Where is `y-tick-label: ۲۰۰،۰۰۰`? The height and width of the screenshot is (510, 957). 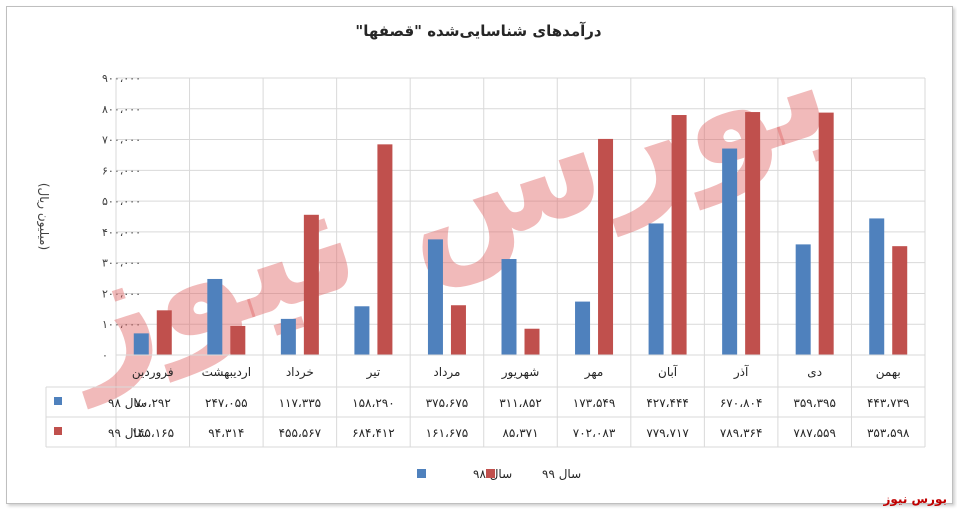 y-tick-label: ۲۰۰،۰۰۰ is located at coordinates (121, 293).